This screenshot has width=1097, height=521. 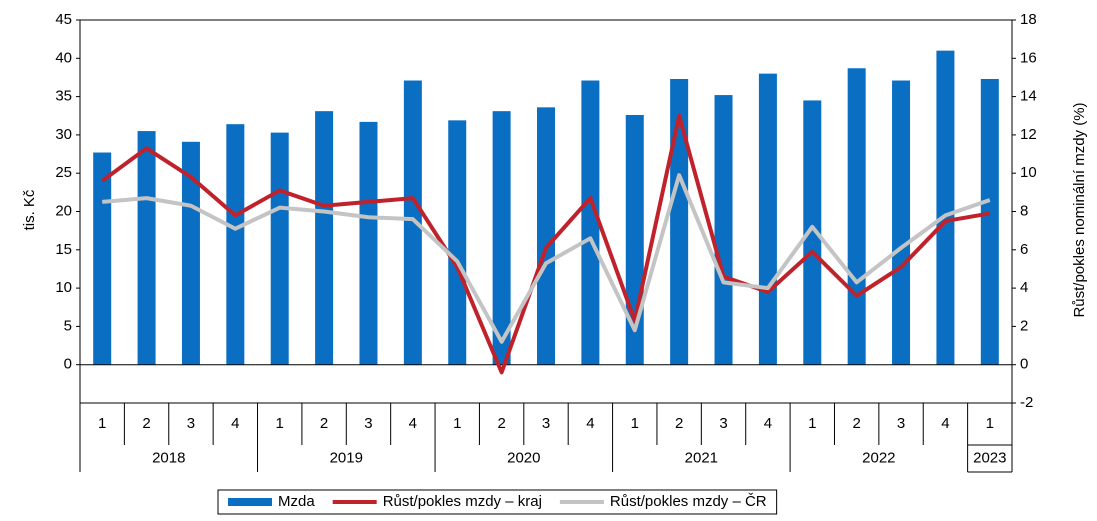 I want to click on legend-swatch, so click(x=250, y=502).